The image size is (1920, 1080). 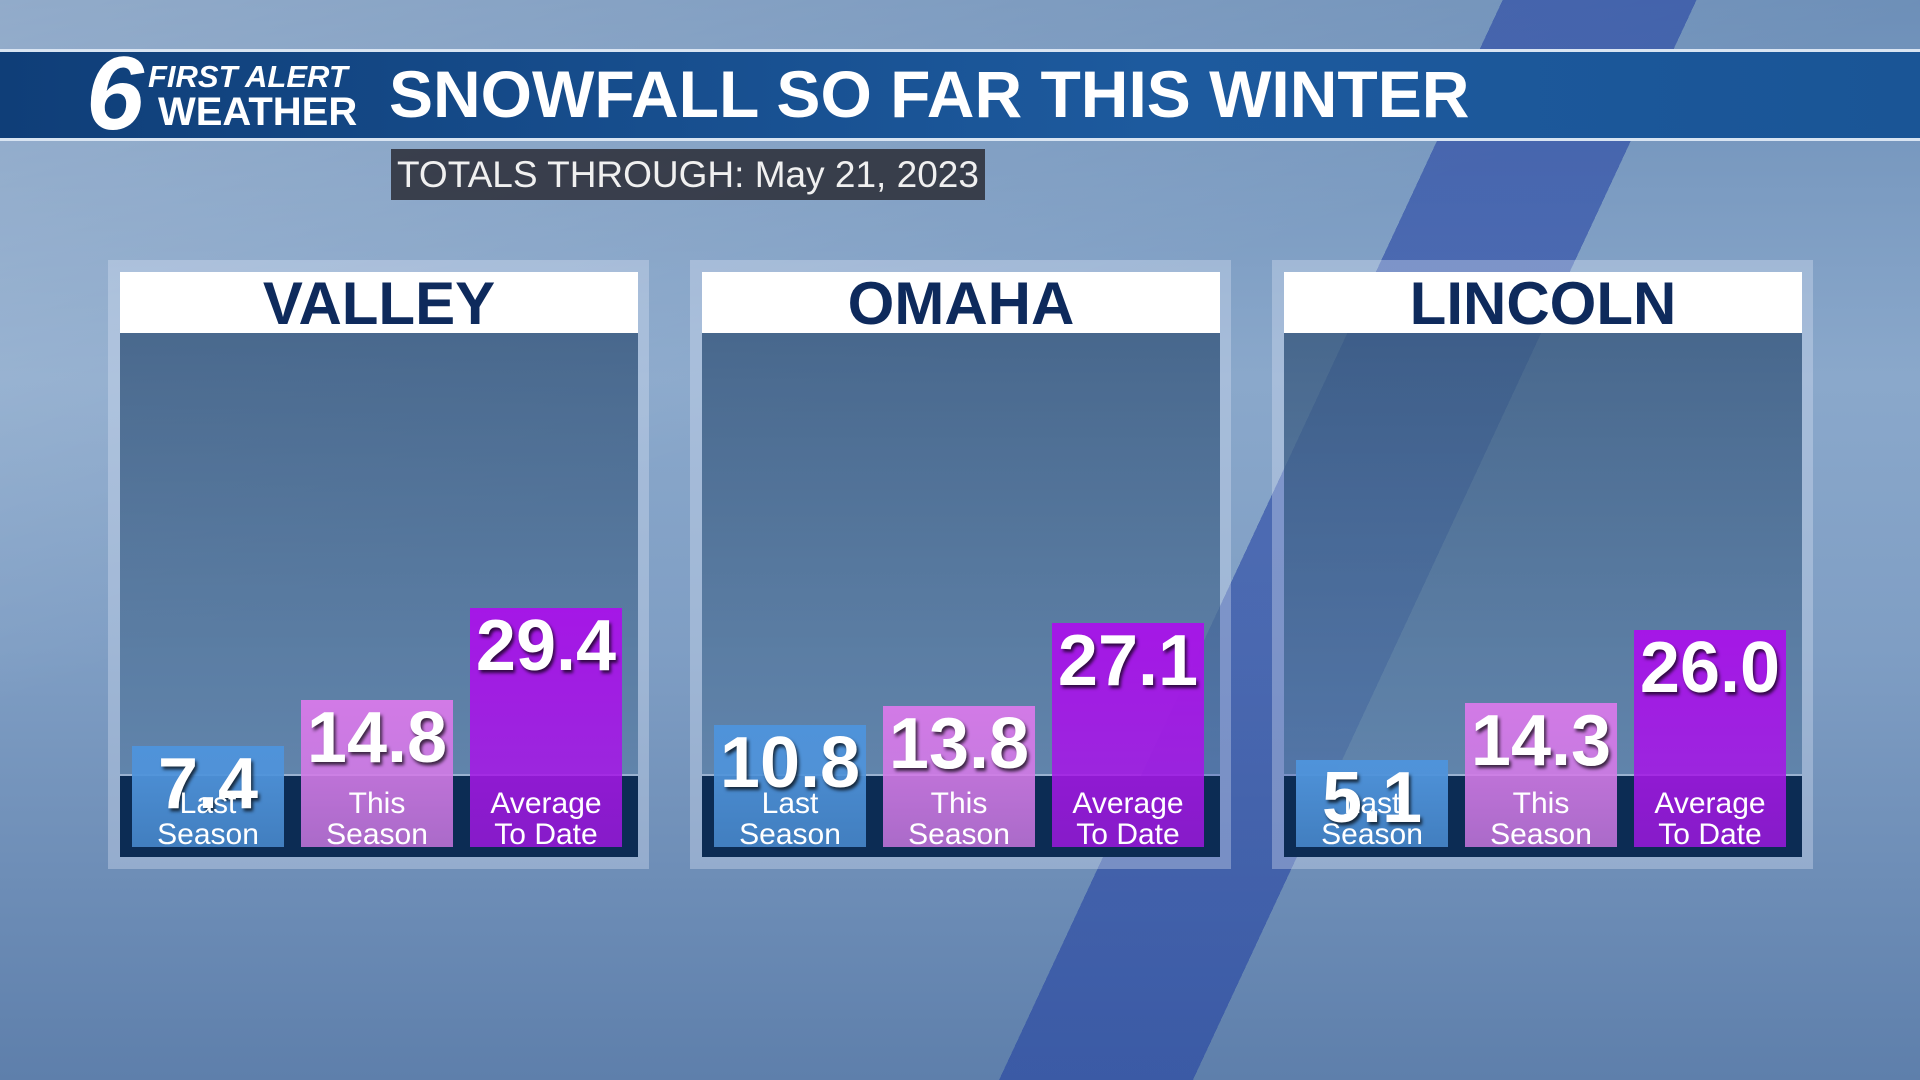 I want to click on logo-line: FIRST ALERT, so click(x=248, y=76).